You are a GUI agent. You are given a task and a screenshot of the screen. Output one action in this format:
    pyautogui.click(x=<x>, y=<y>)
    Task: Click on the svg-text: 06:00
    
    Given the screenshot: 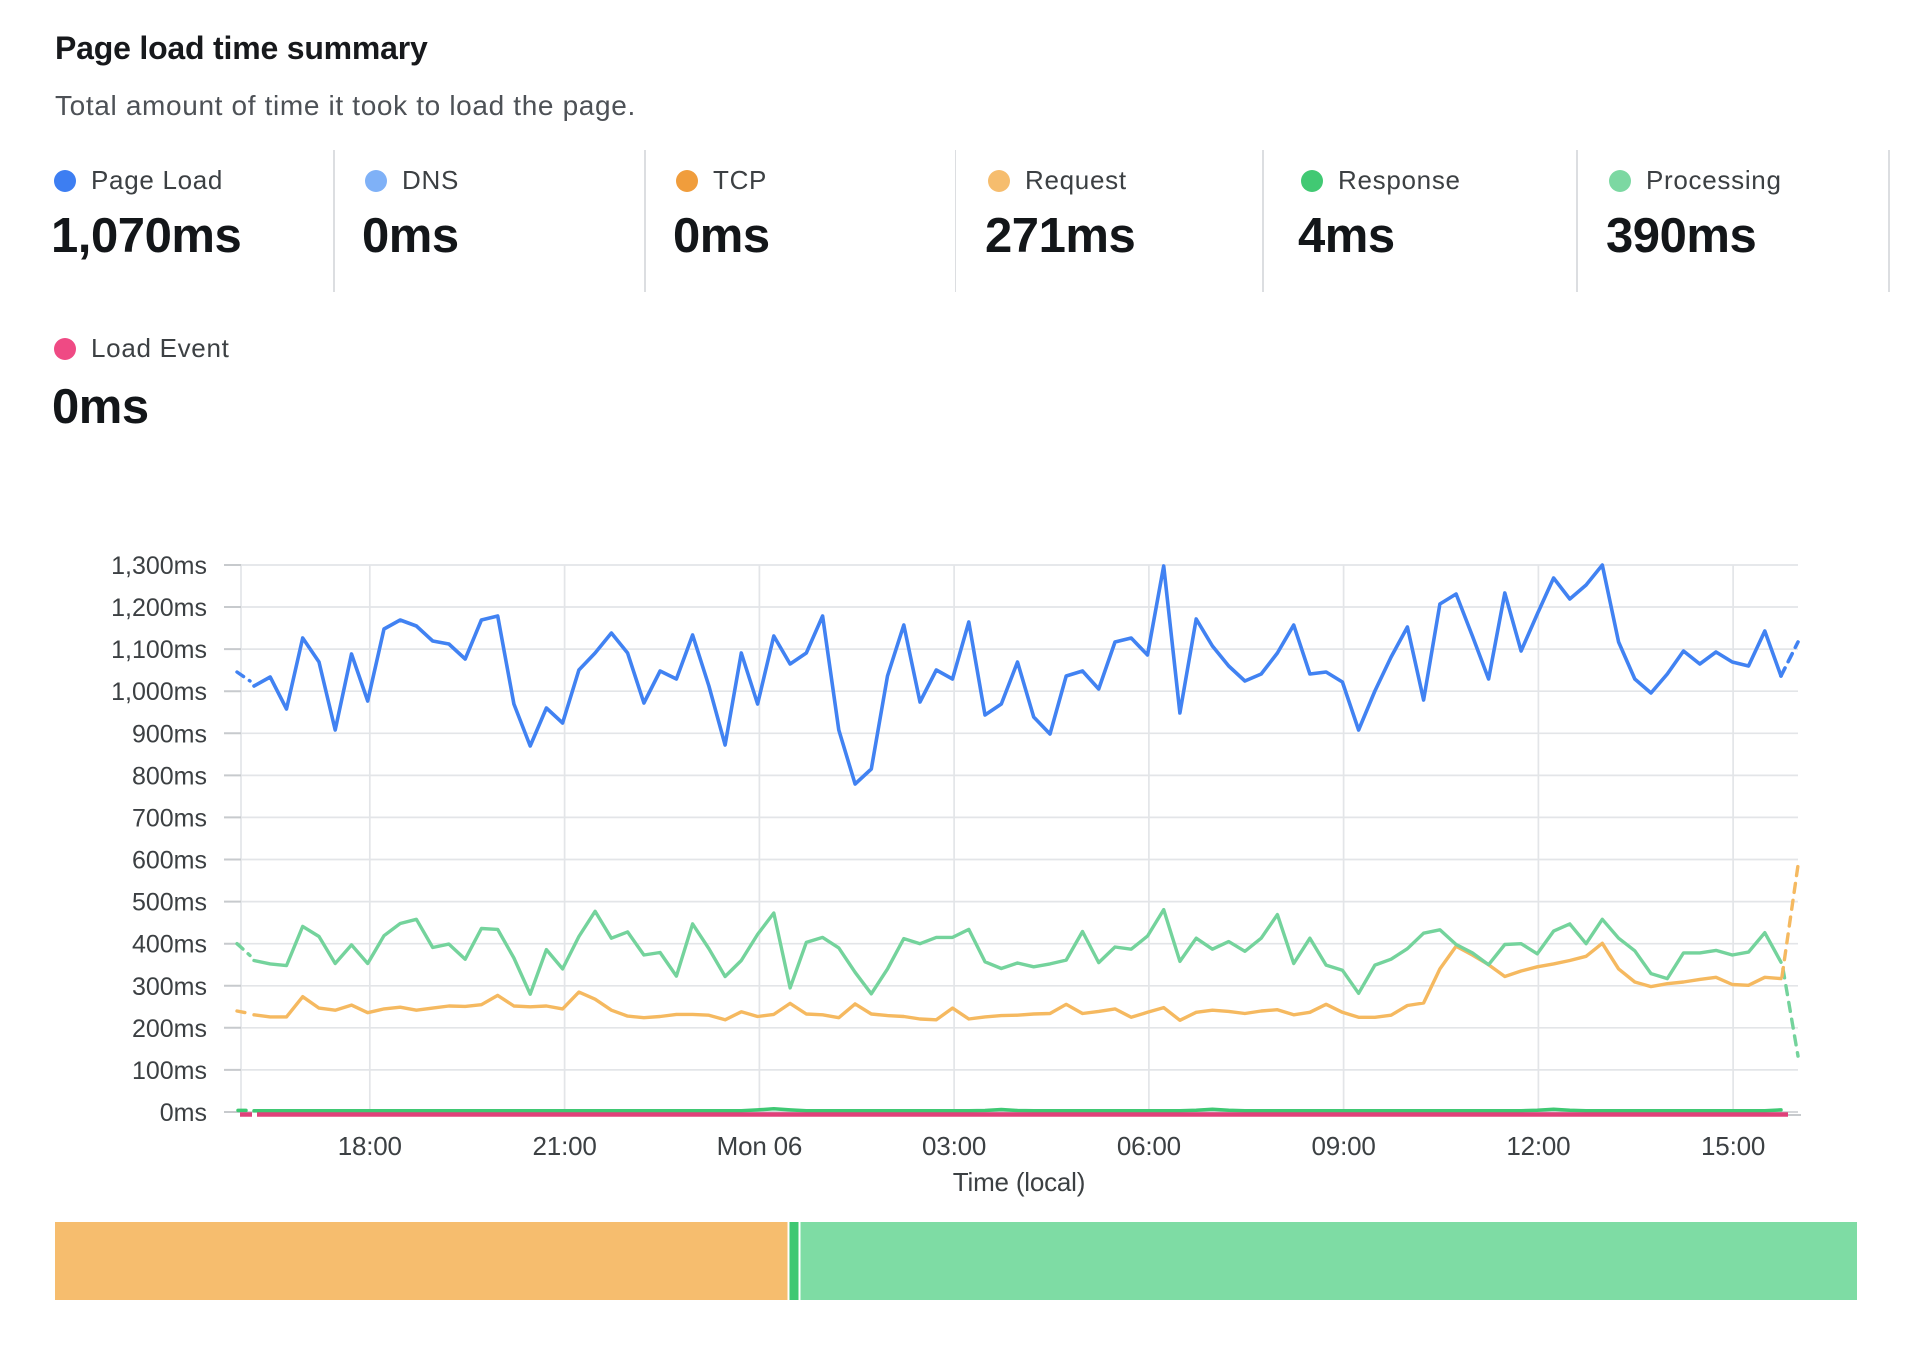 What is the action you would take?
    pyautogui.click(x=1149, y=1146)
    